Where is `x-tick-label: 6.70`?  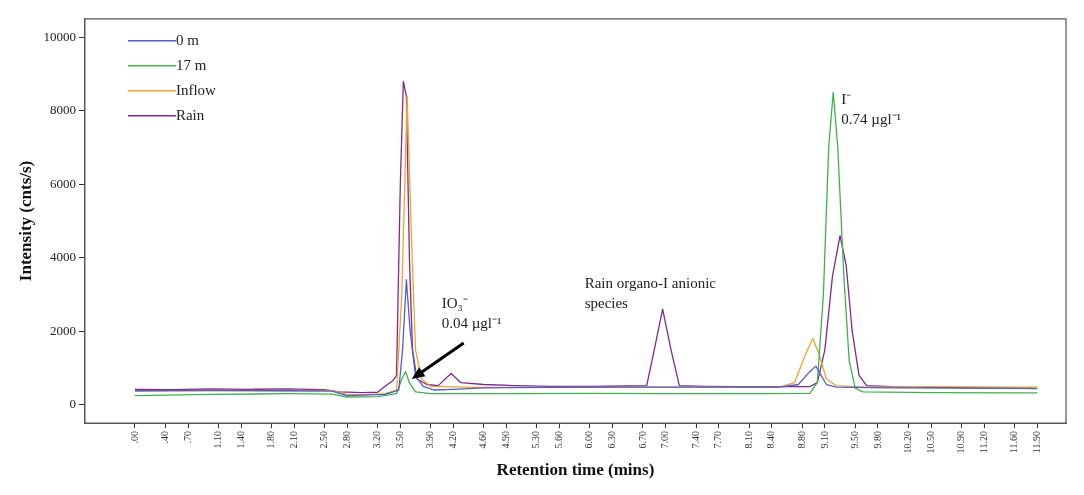
x-tick-label: 6.70 is located at coordinates (642, 440).